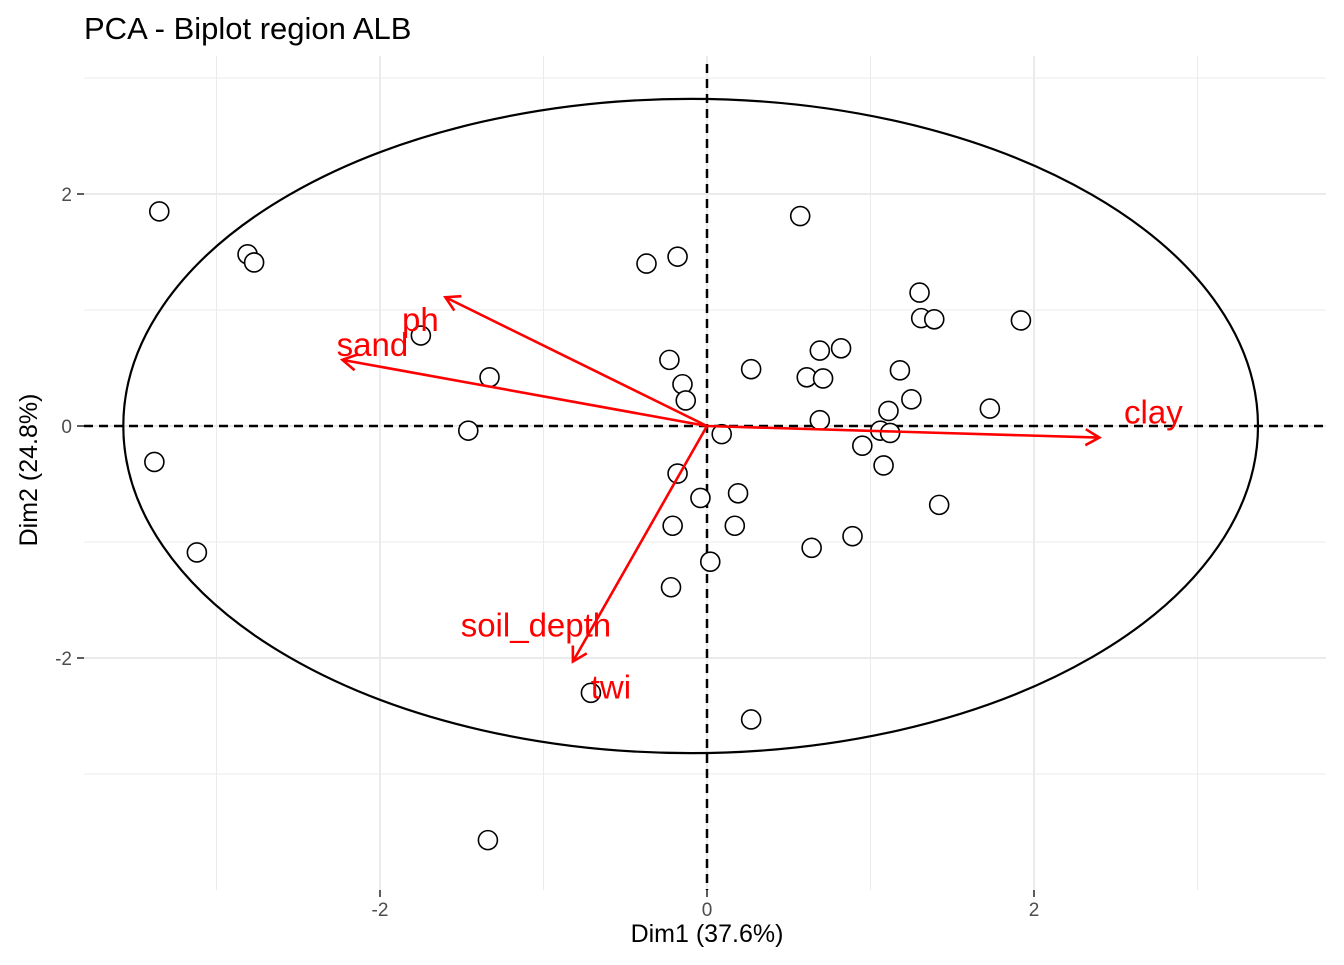 Image resolution: width=1344 pixels, height=965 pixels. Describe the element at coordinates (380, 910) in the screenshot. I see `x-tick-label: -2` at that location.